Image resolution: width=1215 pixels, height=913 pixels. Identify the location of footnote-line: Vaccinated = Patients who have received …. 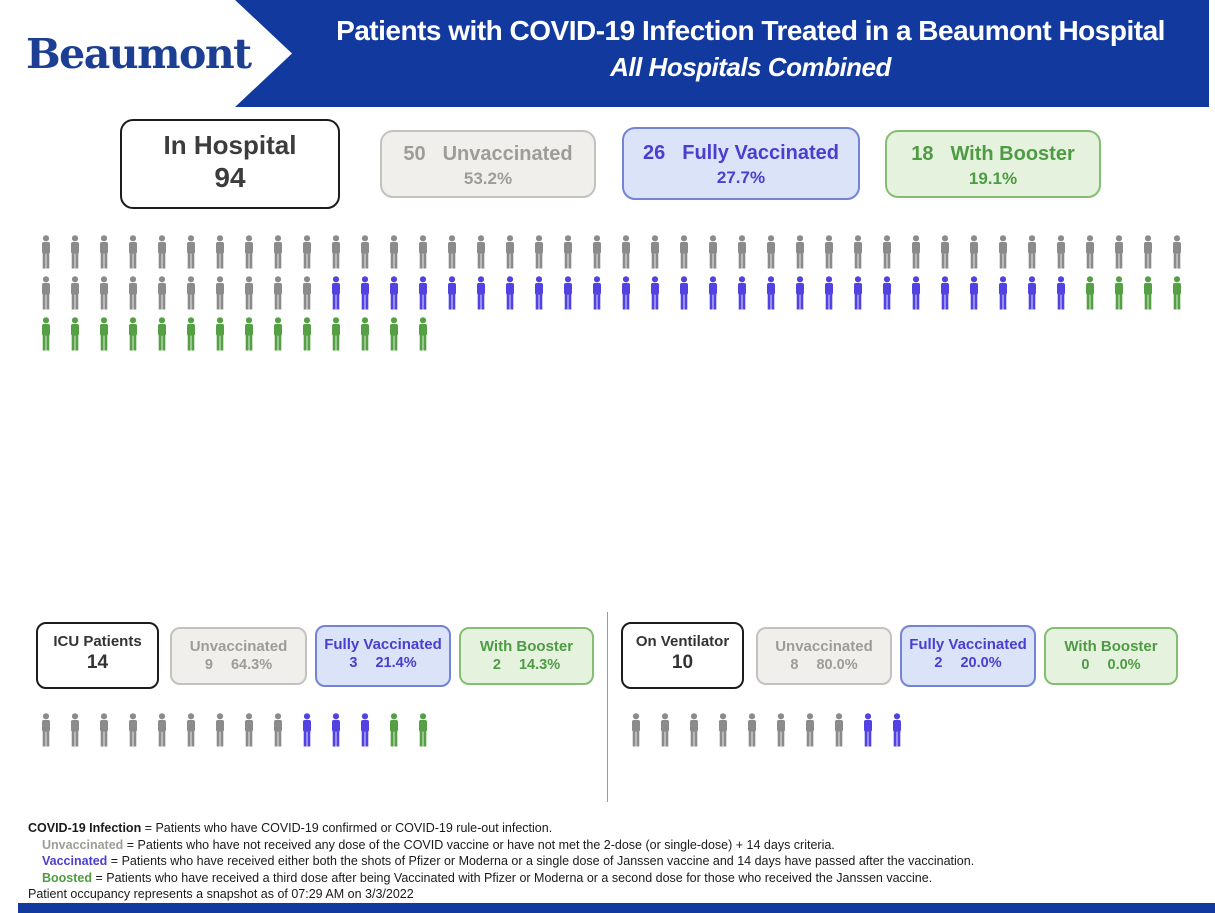
(618, 861).